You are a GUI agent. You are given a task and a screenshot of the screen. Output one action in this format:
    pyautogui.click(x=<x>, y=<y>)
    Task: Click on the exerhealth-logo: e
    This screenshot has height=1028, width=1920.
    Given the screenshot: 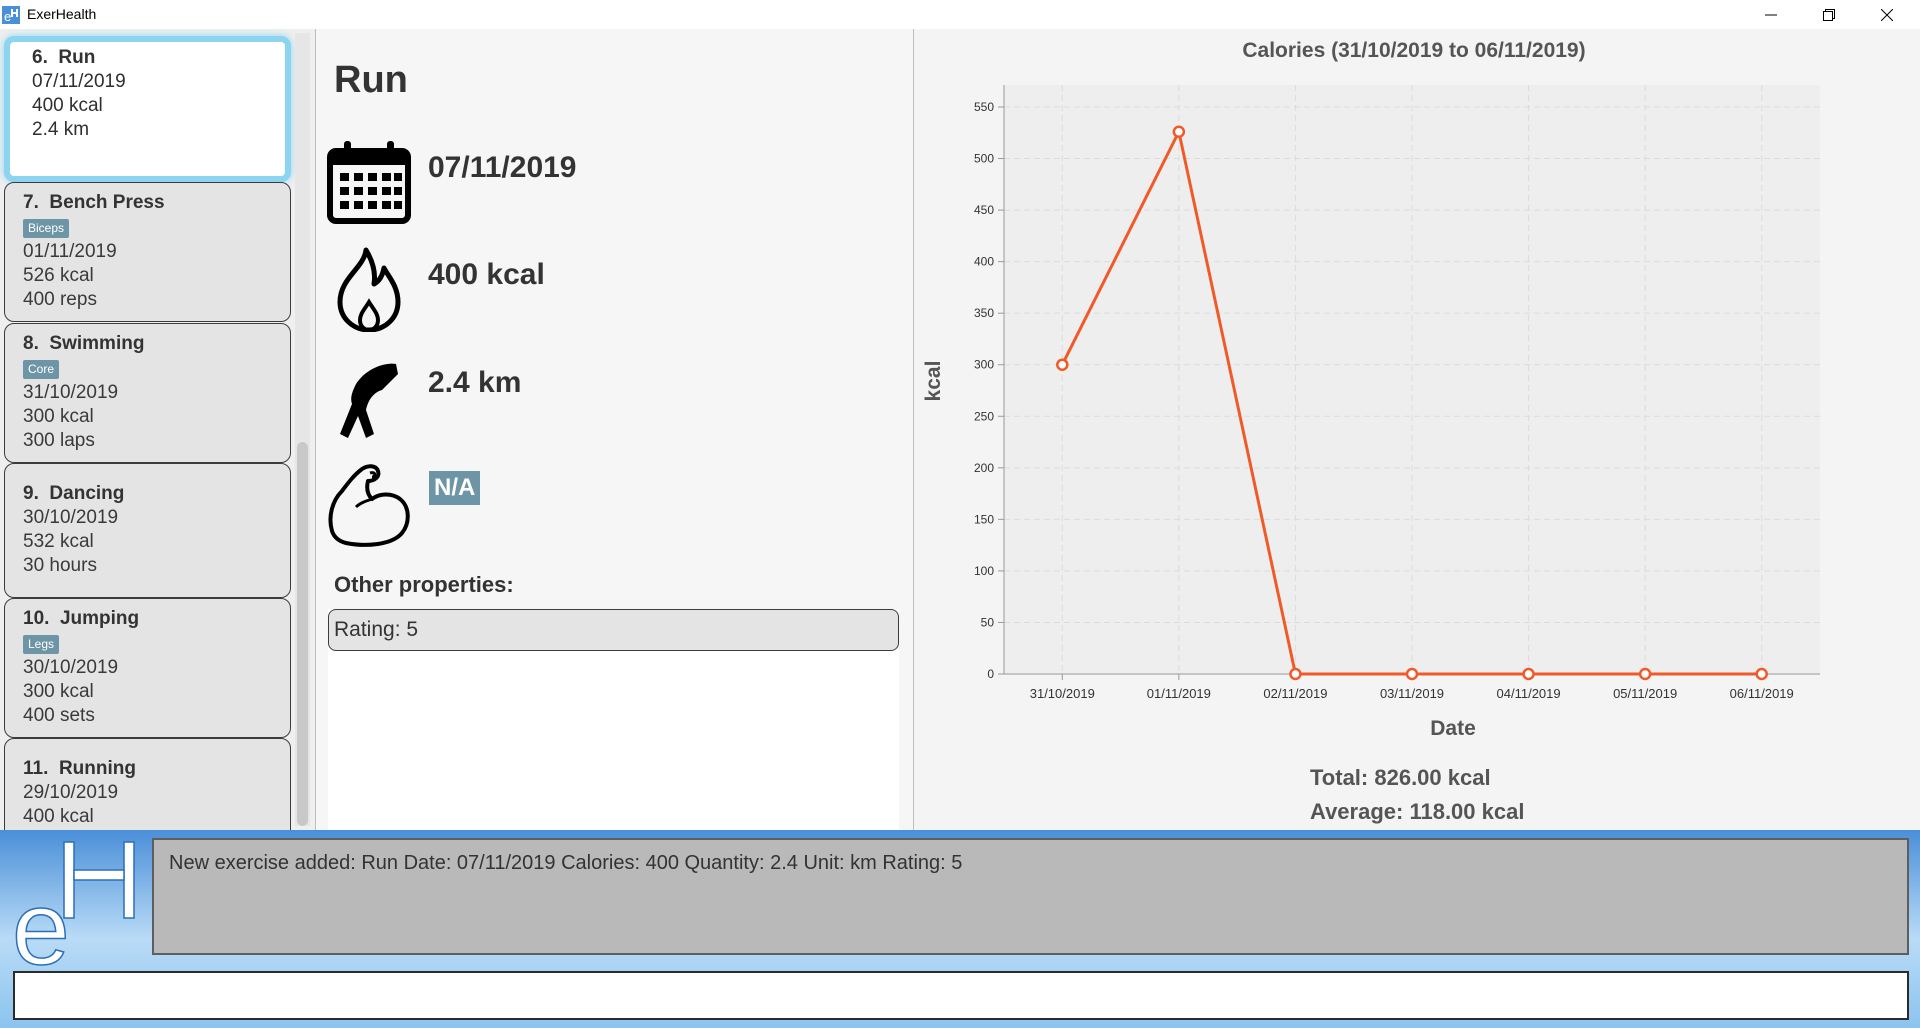 What is the action you would take?
    pyautogui.click(x=73, y=905)
    